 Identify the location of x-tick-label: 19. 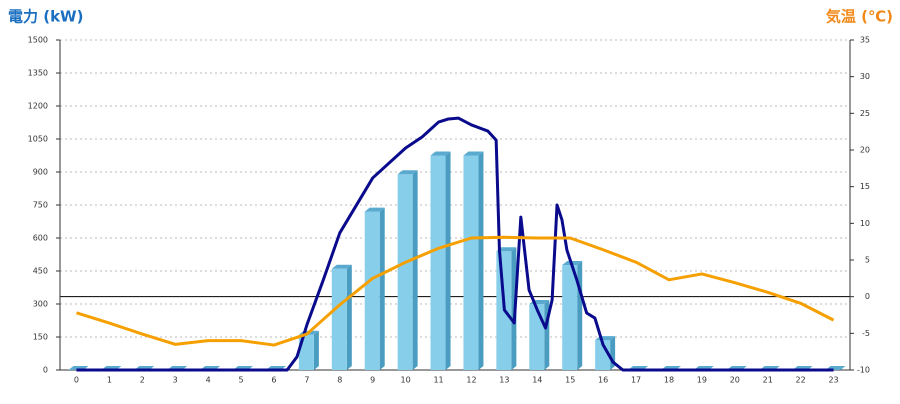
(702, 380).